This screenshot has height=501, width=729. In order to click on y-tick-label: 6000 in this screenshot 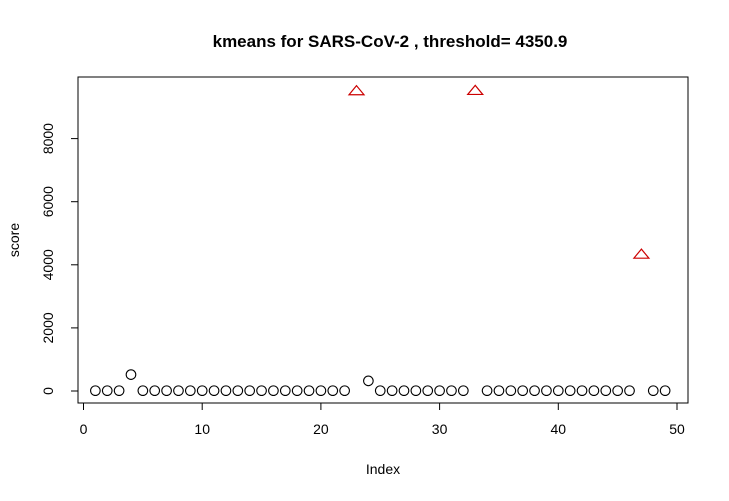, I will do `click(48, 201)`.